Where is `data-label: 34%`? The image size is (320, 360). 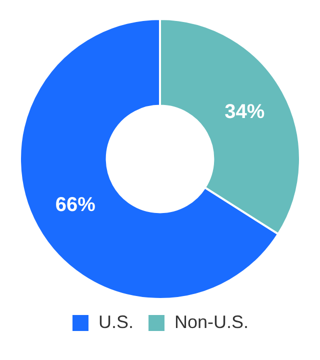
data-label: 34% is located at coordinates (244, 111).